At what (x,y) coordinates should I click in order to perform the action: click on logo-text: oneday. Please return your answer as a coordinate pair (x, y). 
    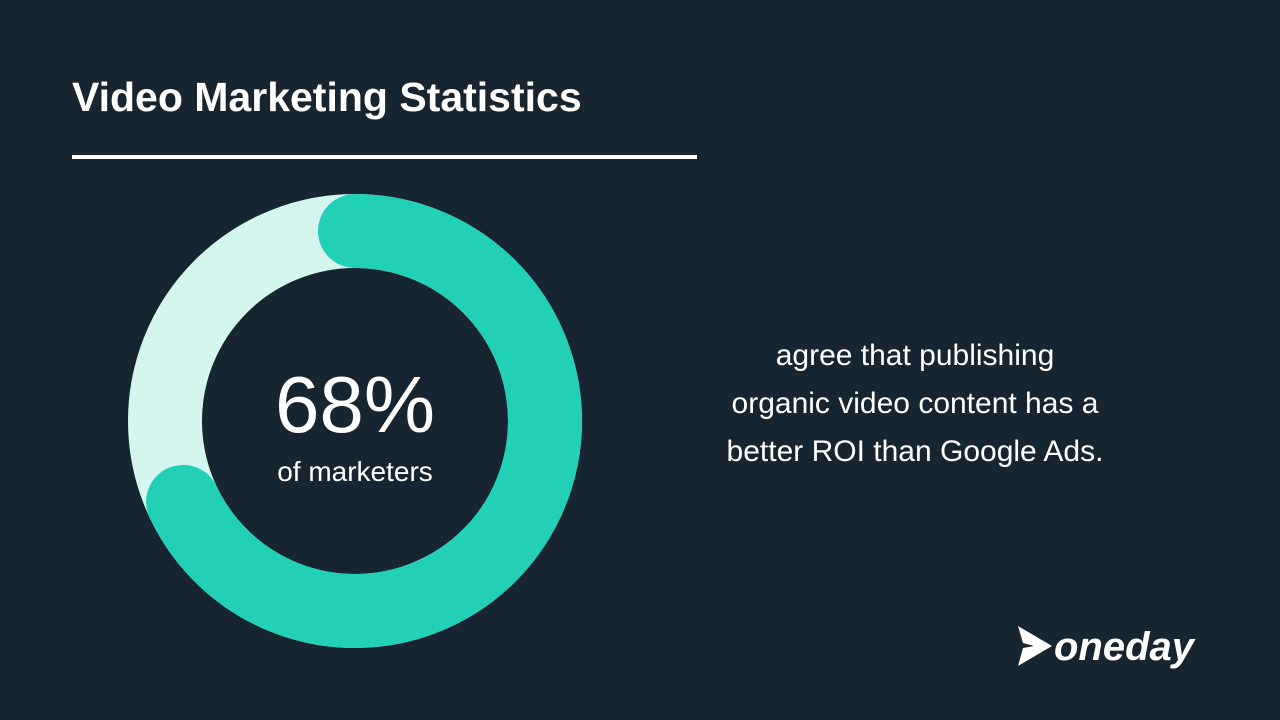
    Looking at the image, I should click on (1125, 647).